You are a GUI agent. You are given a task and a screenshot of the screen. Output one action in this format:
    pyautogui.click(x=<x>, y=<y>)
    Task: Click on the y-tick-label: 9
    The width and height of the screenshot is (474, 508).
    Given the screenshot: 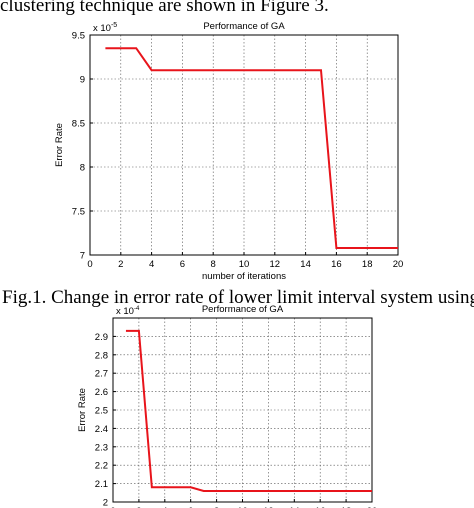 What is the action you would take?
    pyautogui.click(x=82, y=80)
    